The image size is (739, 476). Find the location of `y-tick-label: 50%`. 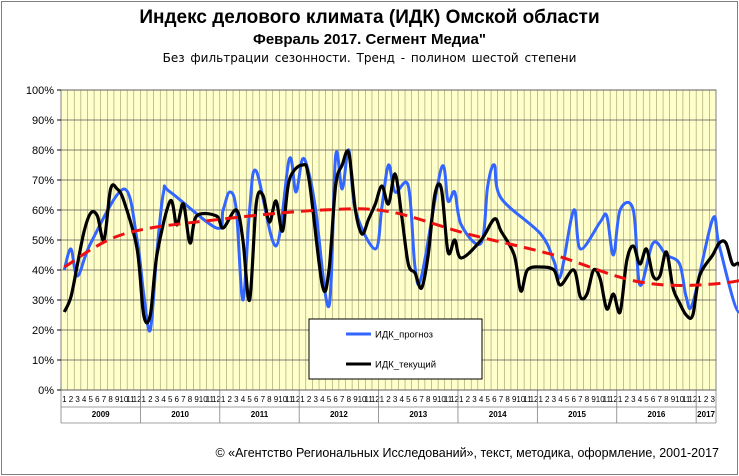

y-tick-label: 50% is located at coordinates (43, 241).